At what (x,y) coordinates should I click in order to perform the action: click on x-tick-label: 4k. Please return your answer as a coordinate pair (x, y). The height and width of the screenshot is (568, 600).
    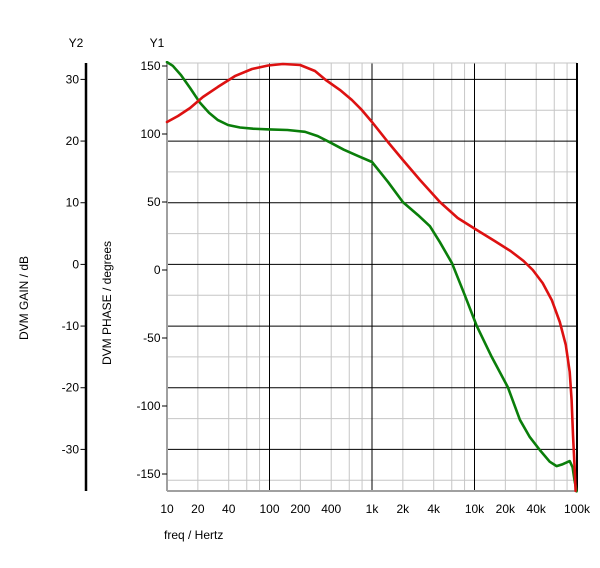
    Looking at the image, I should click on (434, 509).